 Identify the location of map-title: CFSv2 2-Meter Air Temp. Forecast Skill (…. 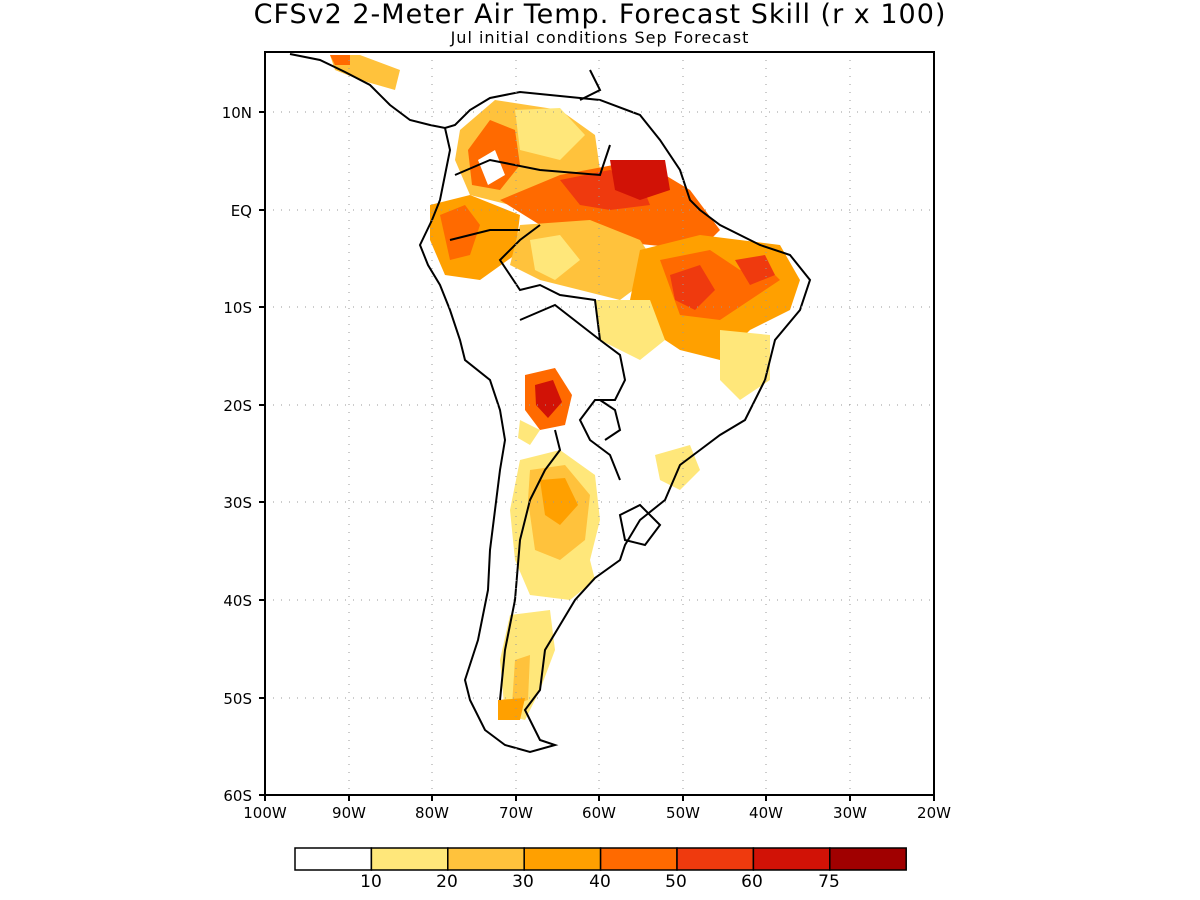
(600, 15).